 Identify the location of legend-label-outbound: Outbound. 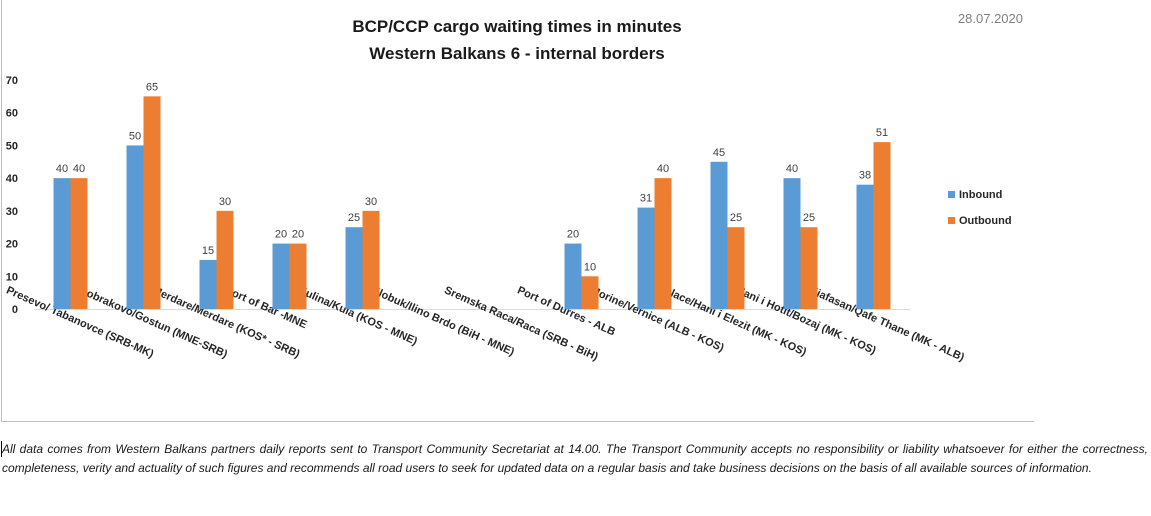
(985, 221).